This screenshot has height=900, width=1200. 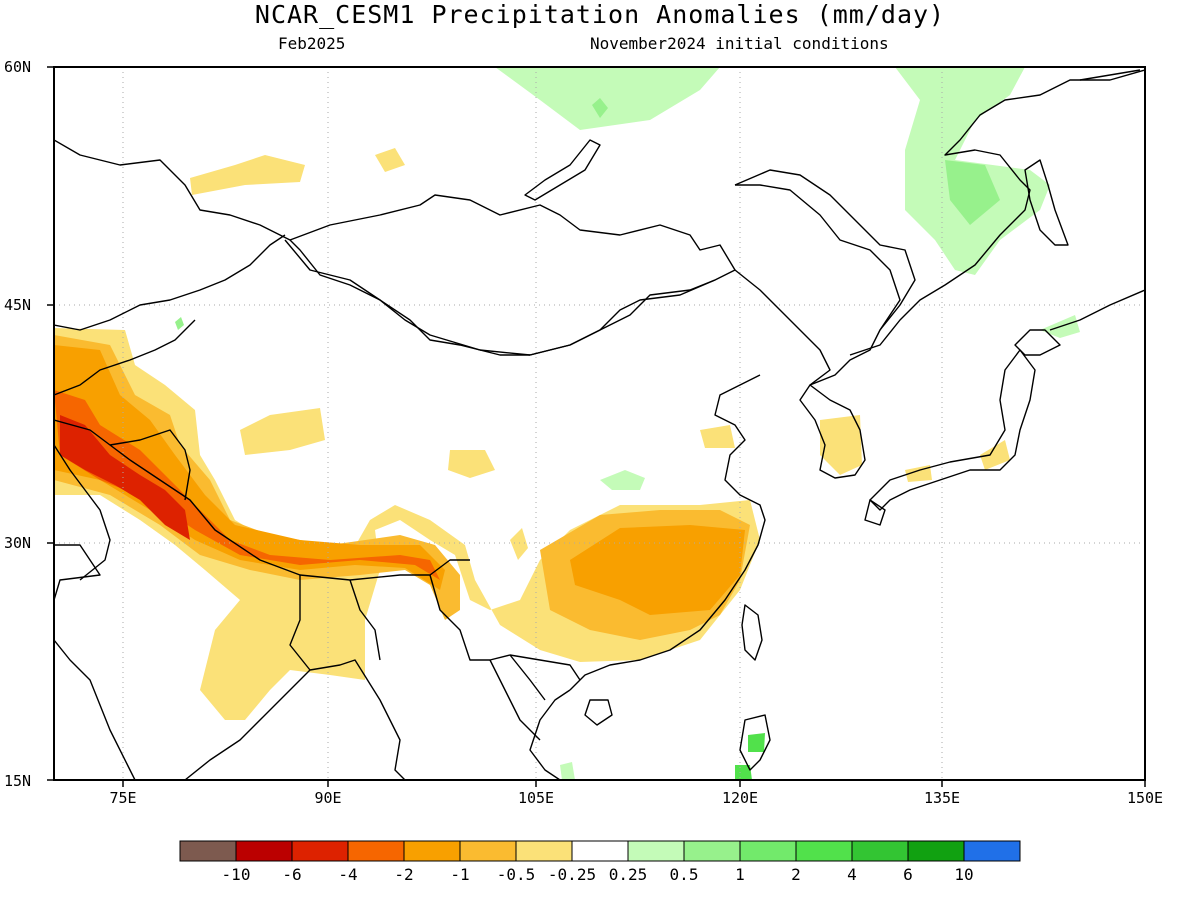 I want to click on border-central-asia, so click(x=170, y=282).